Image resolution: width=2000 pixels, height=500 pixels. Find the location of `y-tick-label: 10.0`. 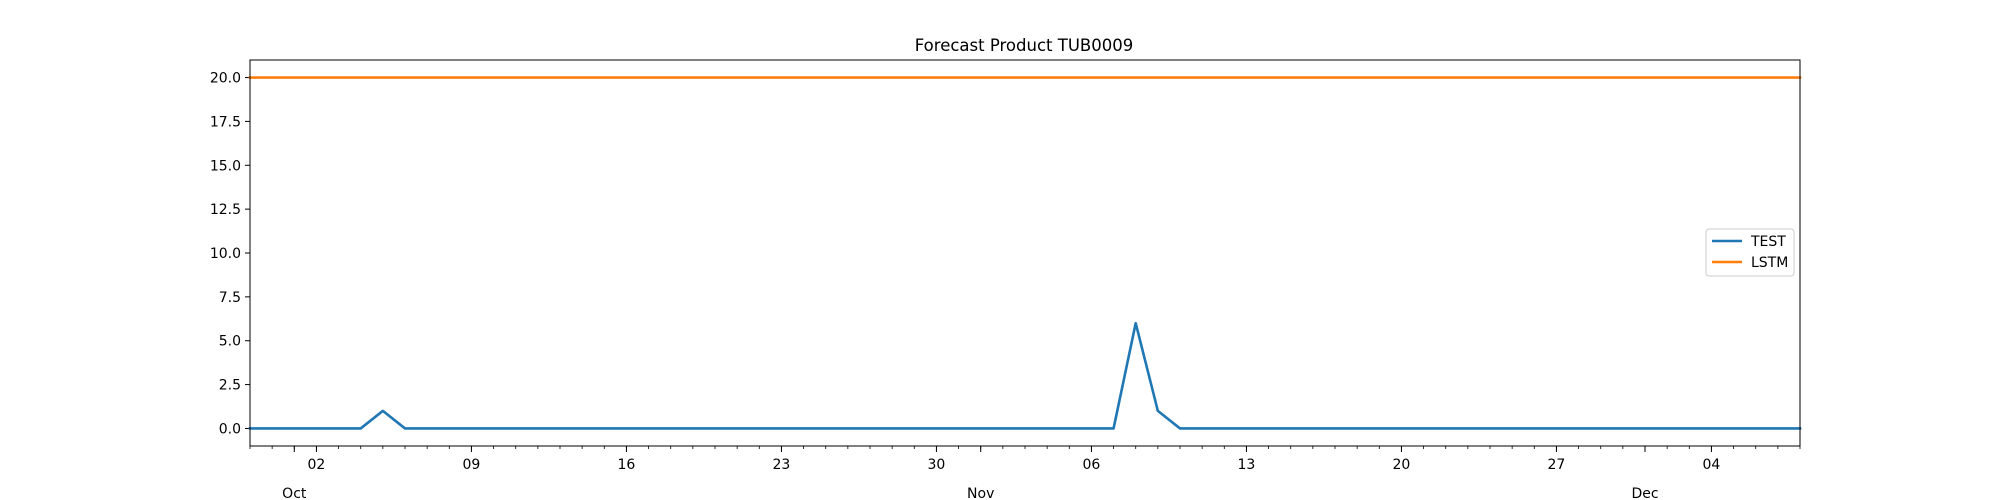

y-tick-label: 10.0 is located at coordinates (225, 254).